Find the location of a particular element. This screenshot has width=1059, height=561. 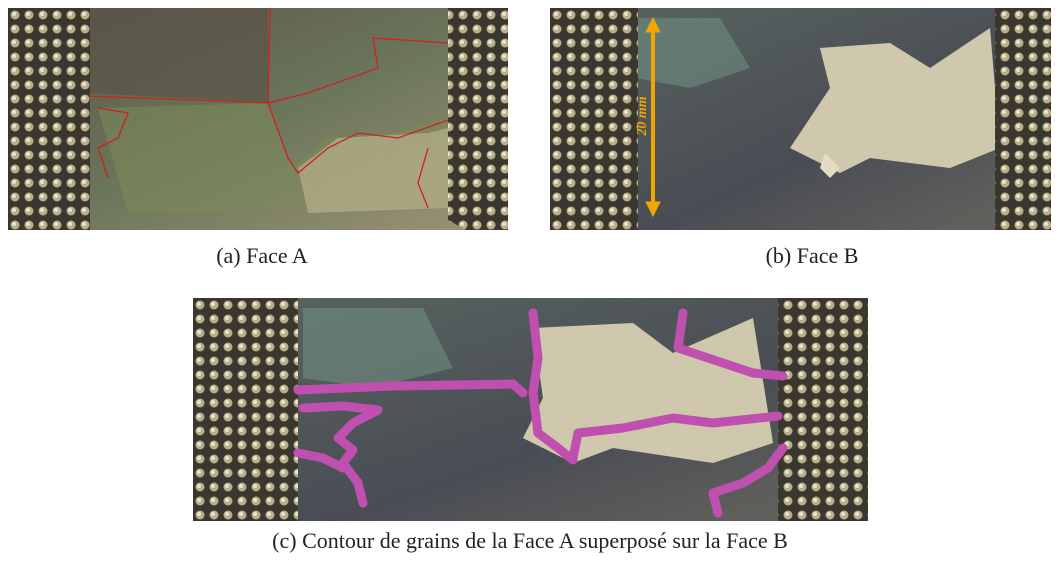

caption-b: (b) Face B is located at coordinates (812, 255).